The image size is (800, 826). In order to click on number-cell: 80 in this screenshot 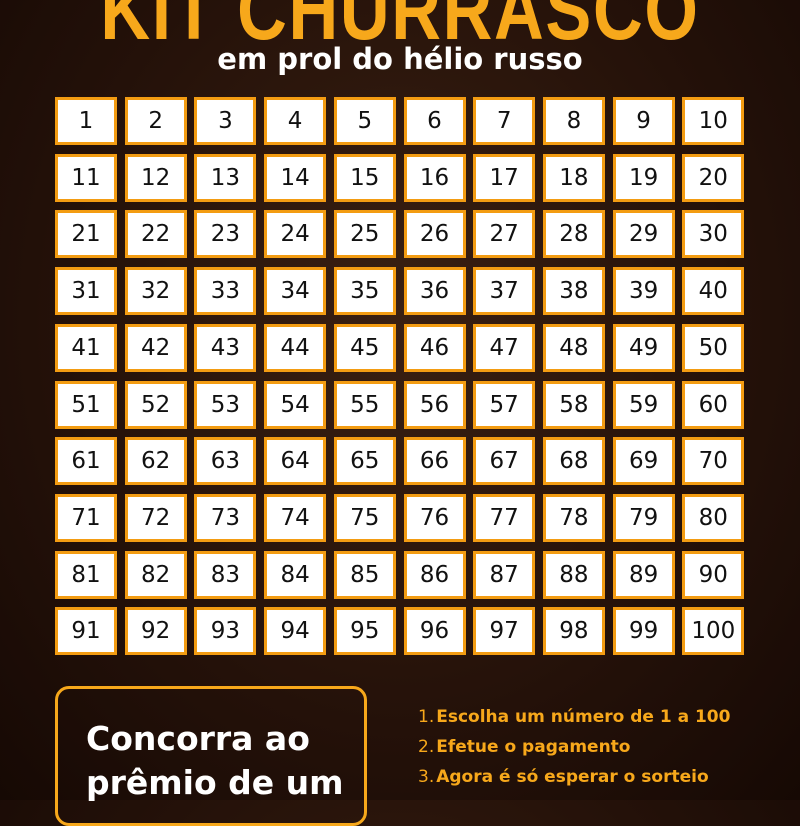, I will do `click(713, 517)`.